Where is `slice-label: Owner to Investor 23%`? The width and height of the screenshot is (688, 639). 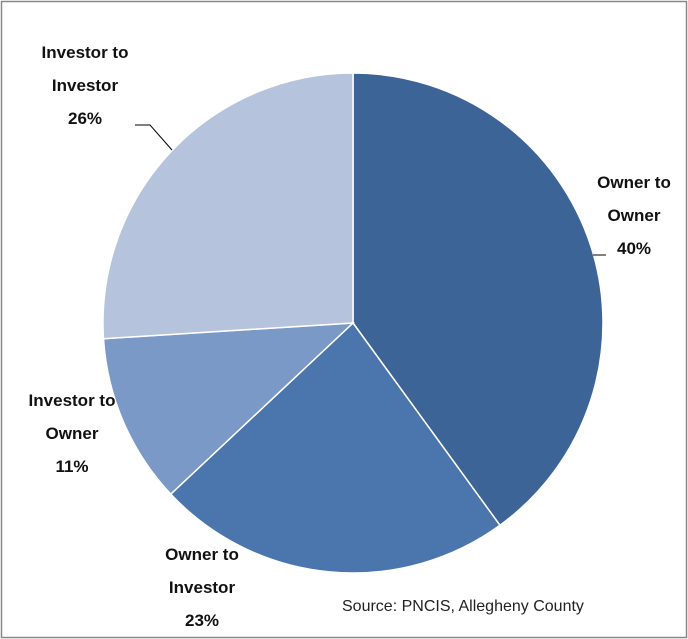
slice-label: Owner to Investor 23% is located at coordinates (202, 587).